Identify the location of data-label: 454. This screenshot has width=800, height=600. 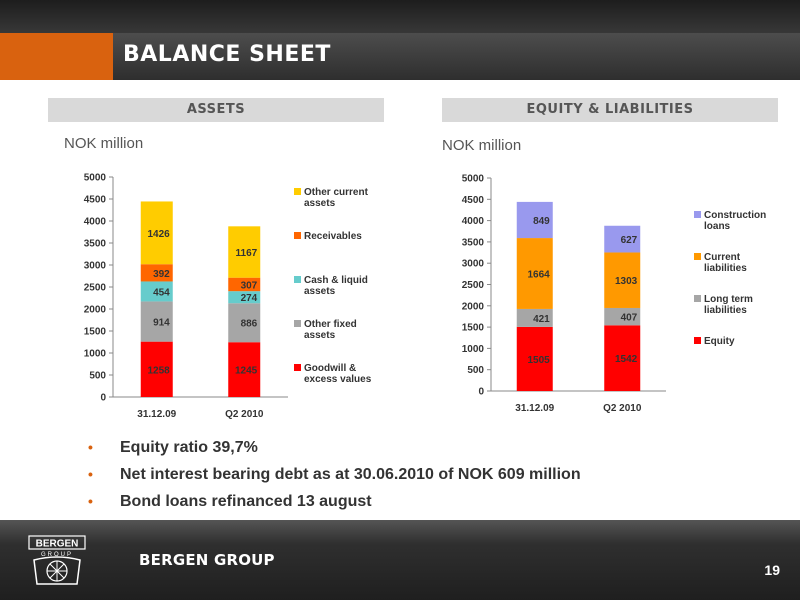
(161, 292).